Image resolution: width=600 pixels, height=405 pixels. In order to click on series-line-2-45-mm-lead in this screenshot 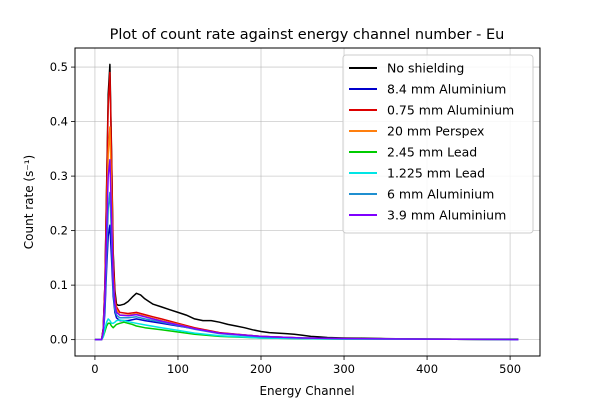, I will do `click(306, 331)`.